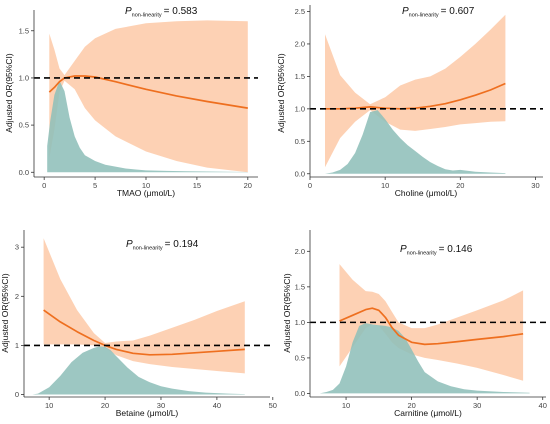 This screenshot has width=550, height=424. What do you see at coordinates (184, 11) in the screenshot?
I see `p-value: 0.583` at bounding box center [184, 11].